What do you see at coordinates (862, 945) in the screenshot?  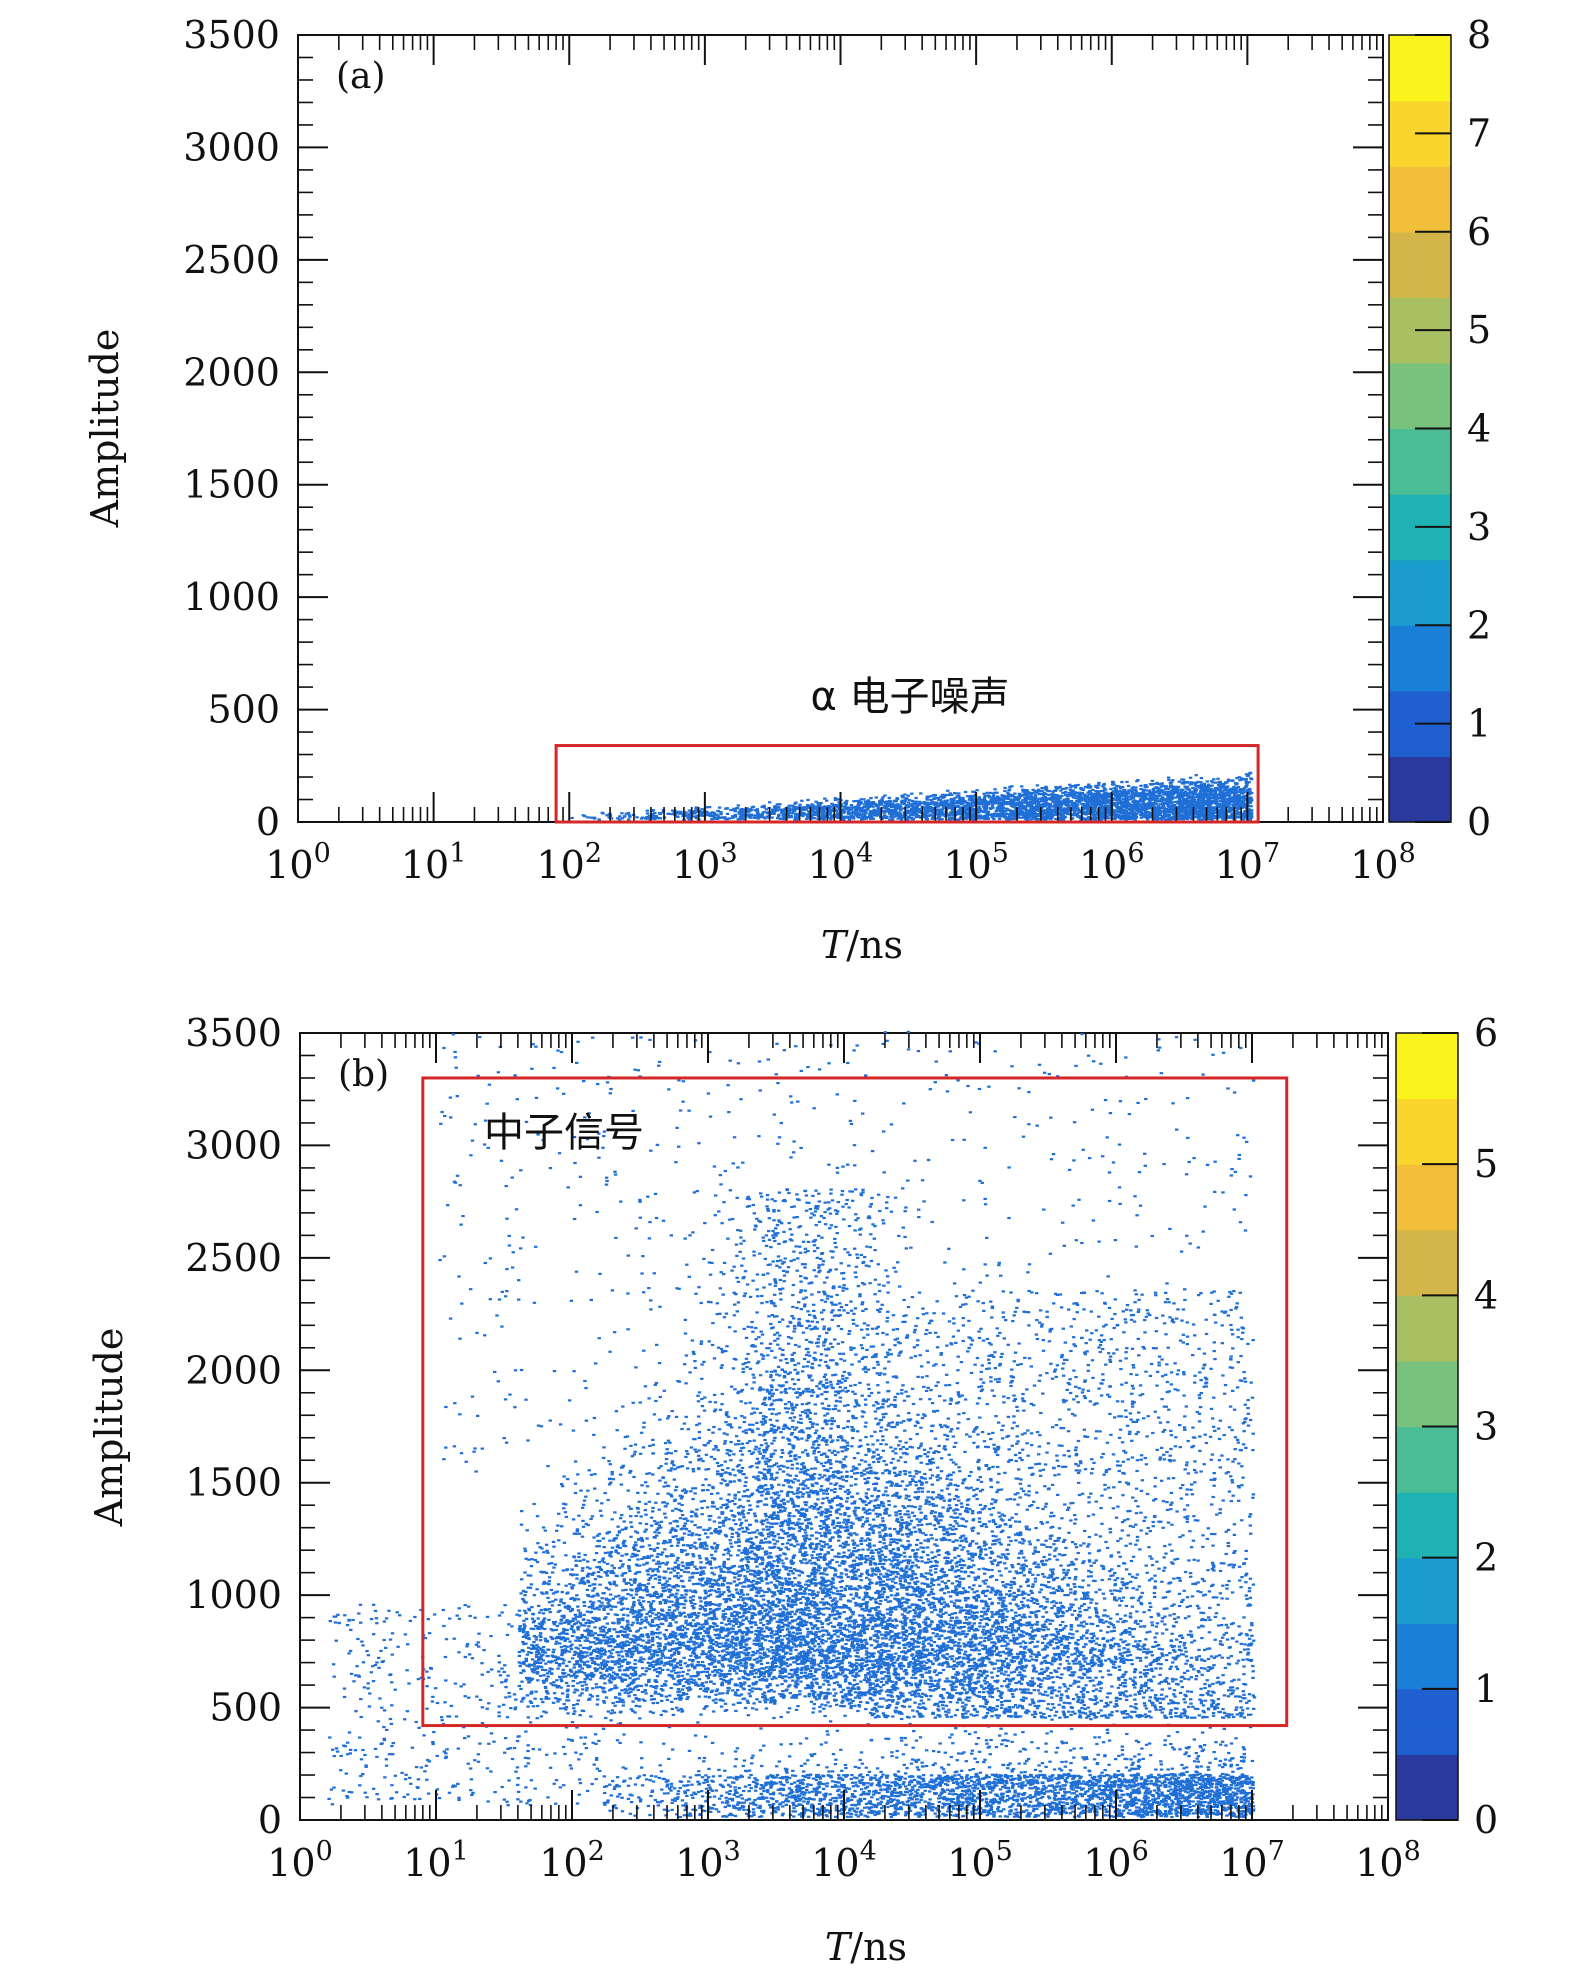 I see `panel-a-x-axis-title: T/ns` at bounding box center [862, 945].